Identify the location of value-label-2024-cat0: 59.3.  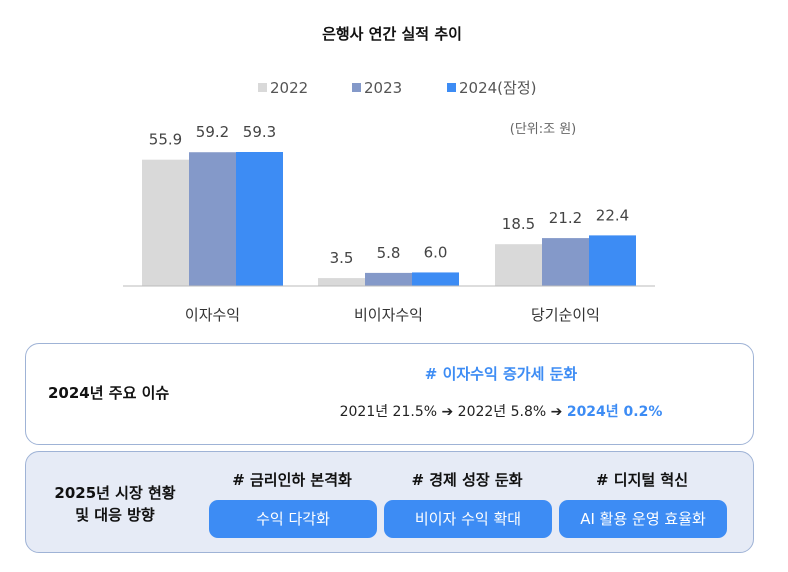
(259, 132).